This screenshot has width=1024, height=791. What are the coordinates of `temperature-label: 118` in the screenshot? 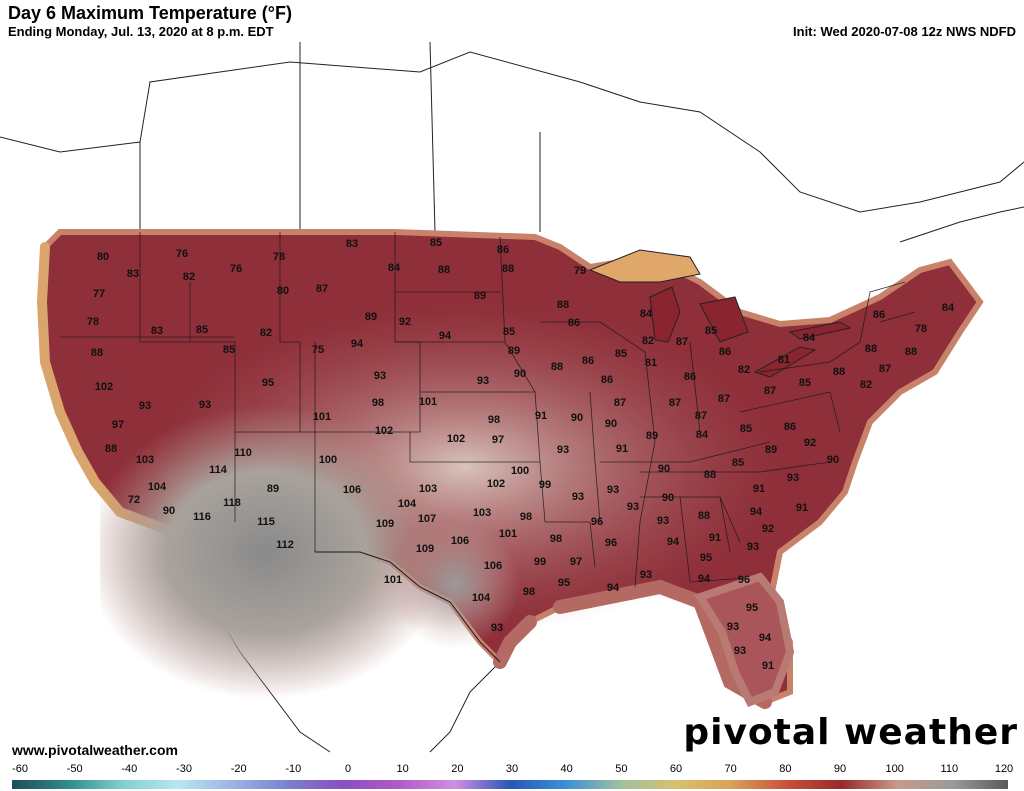 It's located at (232, 503).